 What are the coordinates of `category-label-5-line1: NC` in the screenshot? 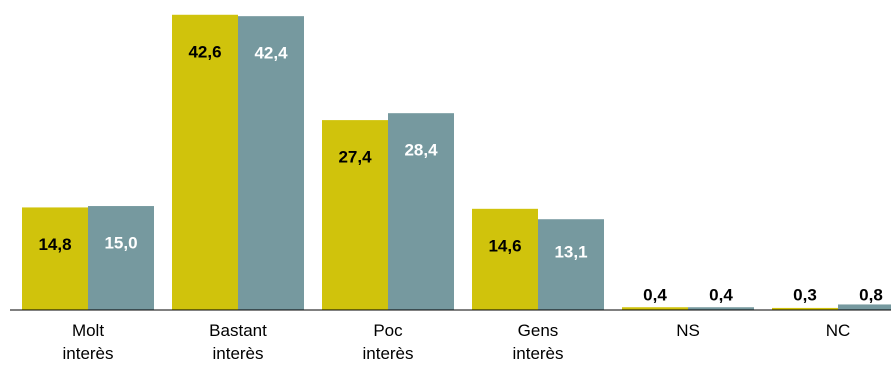 It's located at (838, 330).